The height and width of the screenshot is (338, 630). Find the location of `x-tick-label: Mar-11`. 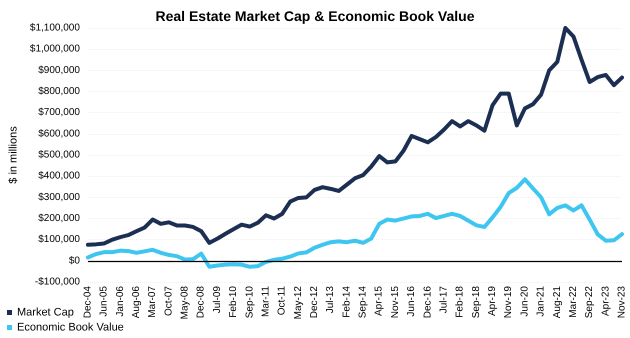

x-tick-label: Mar-11 is located at coordinates (266, 301).